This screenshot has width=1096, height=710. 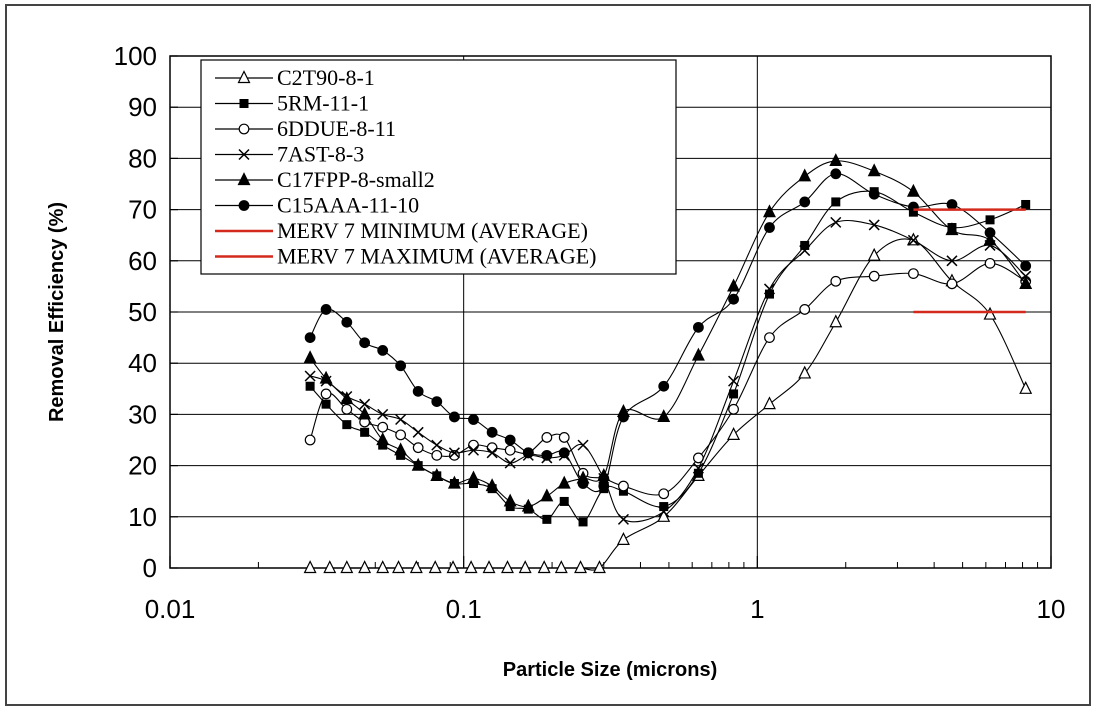 I want to click on legend-label-5: C15AAA-11-10, so click(x=348, y=205).